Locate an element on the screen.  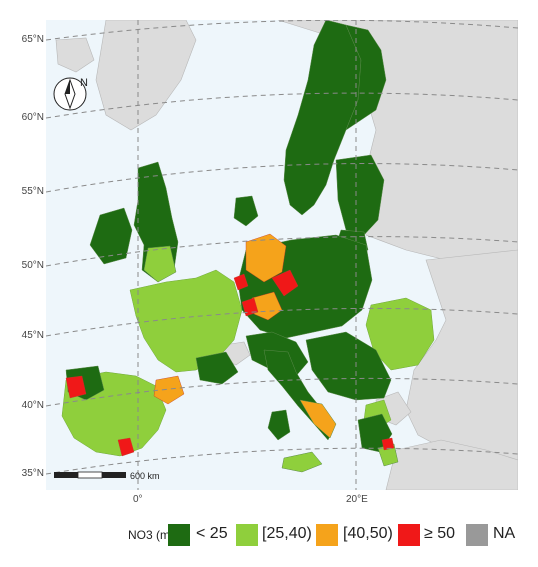
region-british-isles is located at coordinates (134, 222).